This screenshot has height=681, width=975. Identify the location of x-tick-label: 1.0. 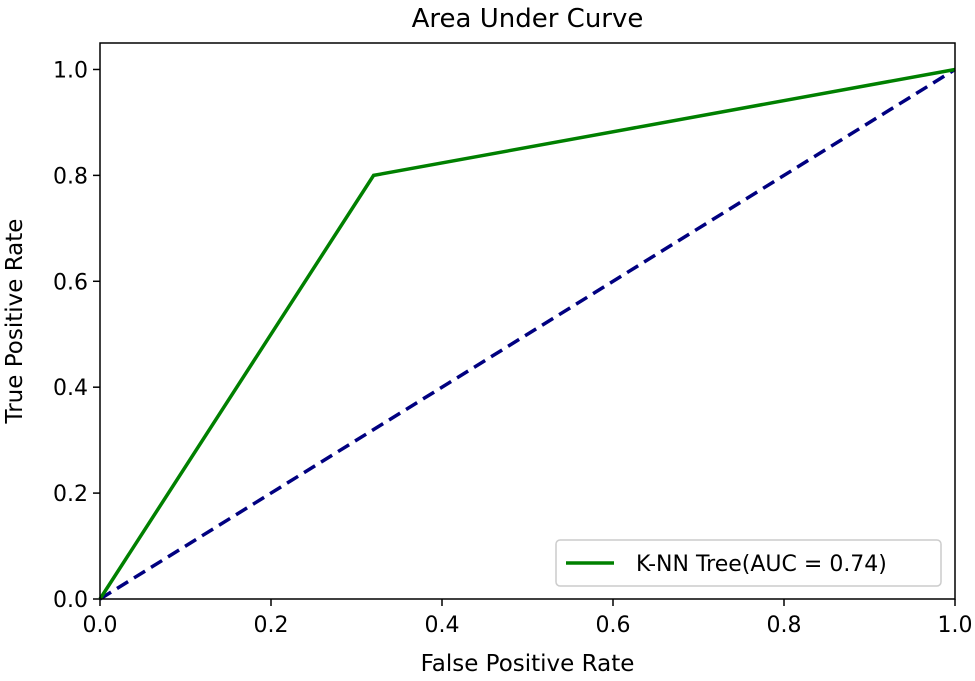
(955, 625).